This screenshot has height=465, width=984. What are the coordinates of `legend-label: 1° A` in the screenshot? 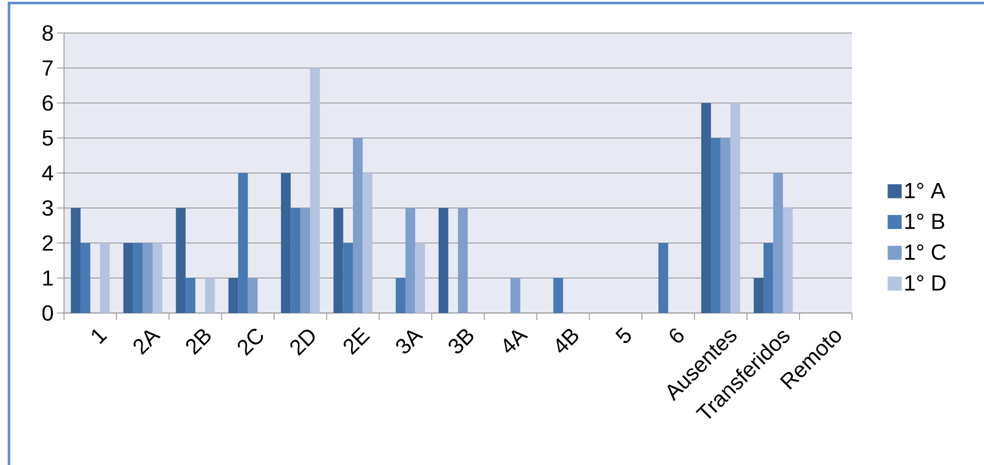 It's located at (925, 190).